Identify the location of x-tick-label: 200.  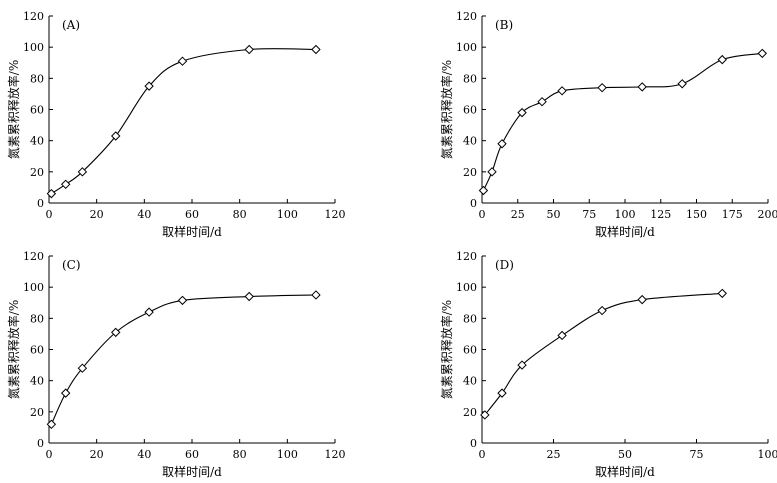
(767, 214).